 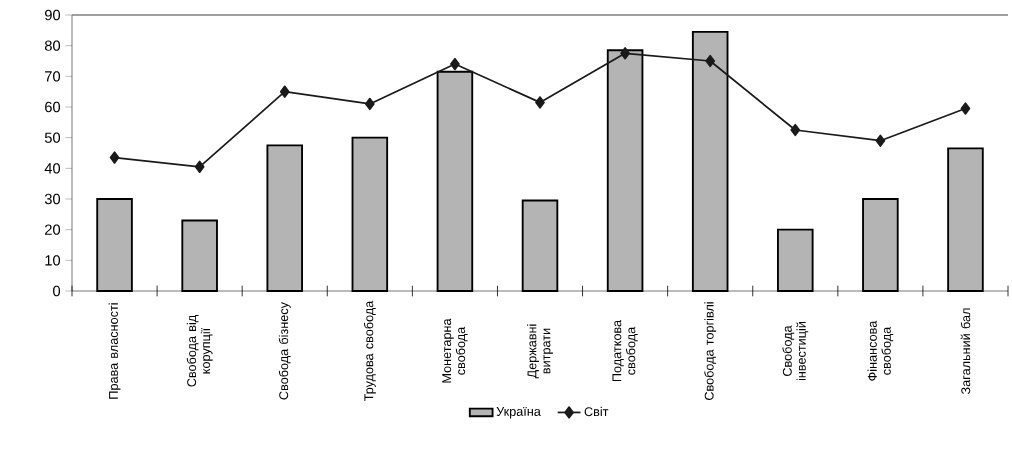 I want to click on x-tick-label: Свобода торгівлі, so click(x=710, y=351).